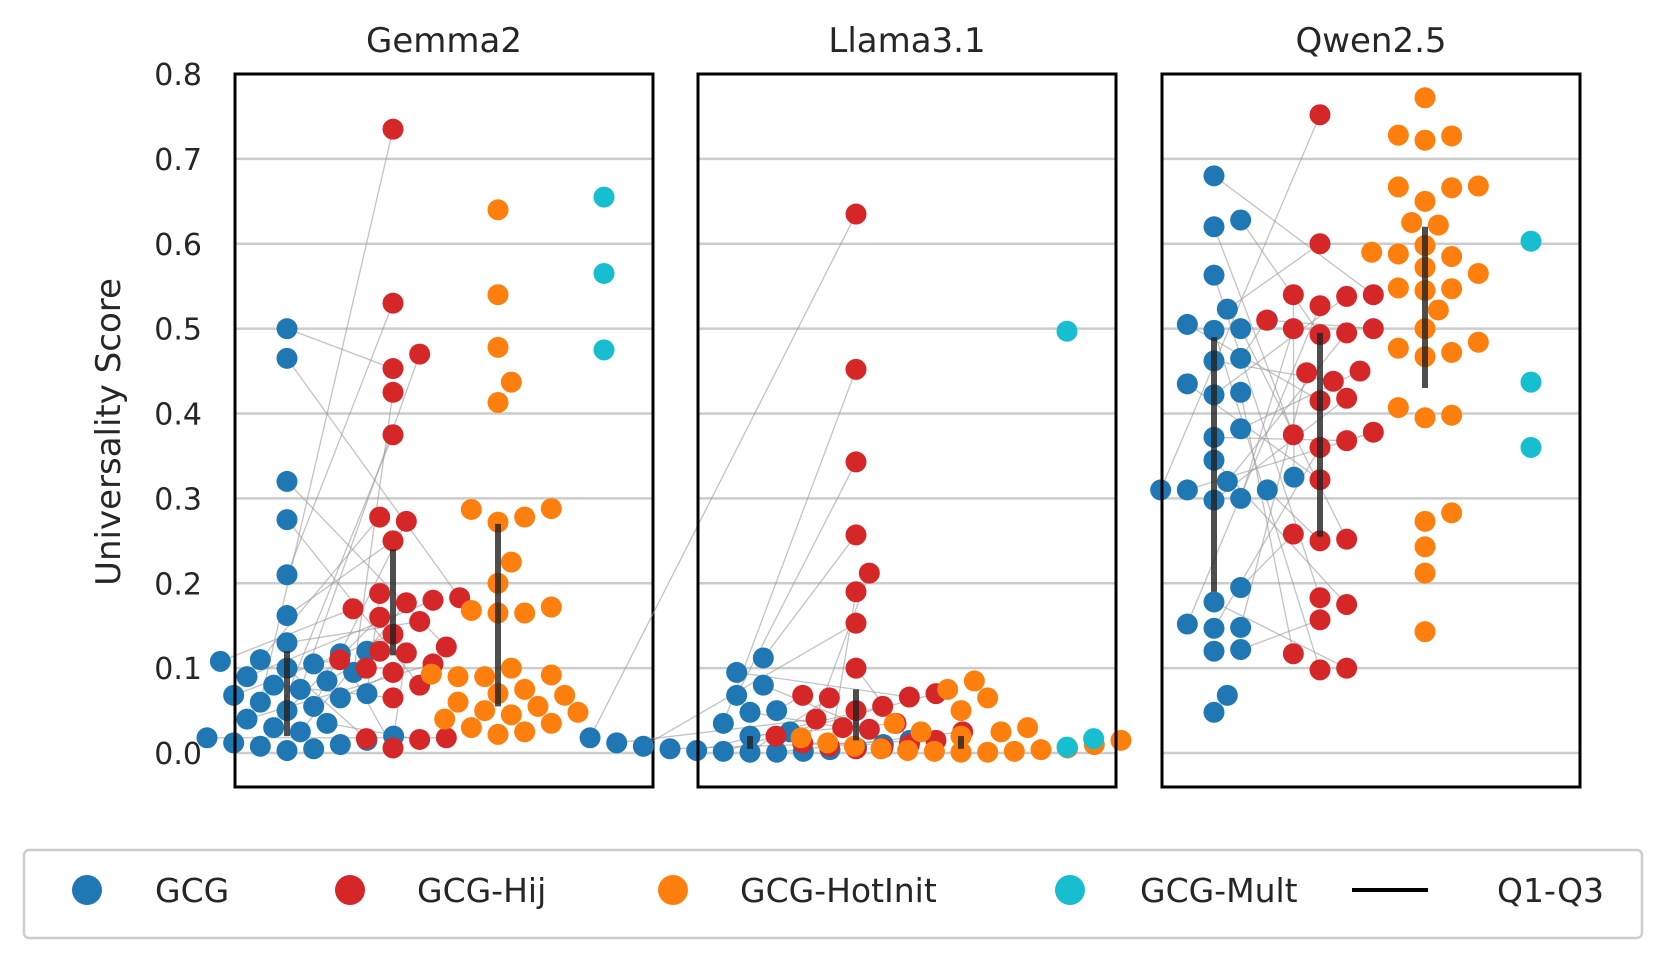  What do you see at coordinates (192, 890) in the screenshot?
I see `legend-label-gcg: GCG` at bounding box center [192, 890].